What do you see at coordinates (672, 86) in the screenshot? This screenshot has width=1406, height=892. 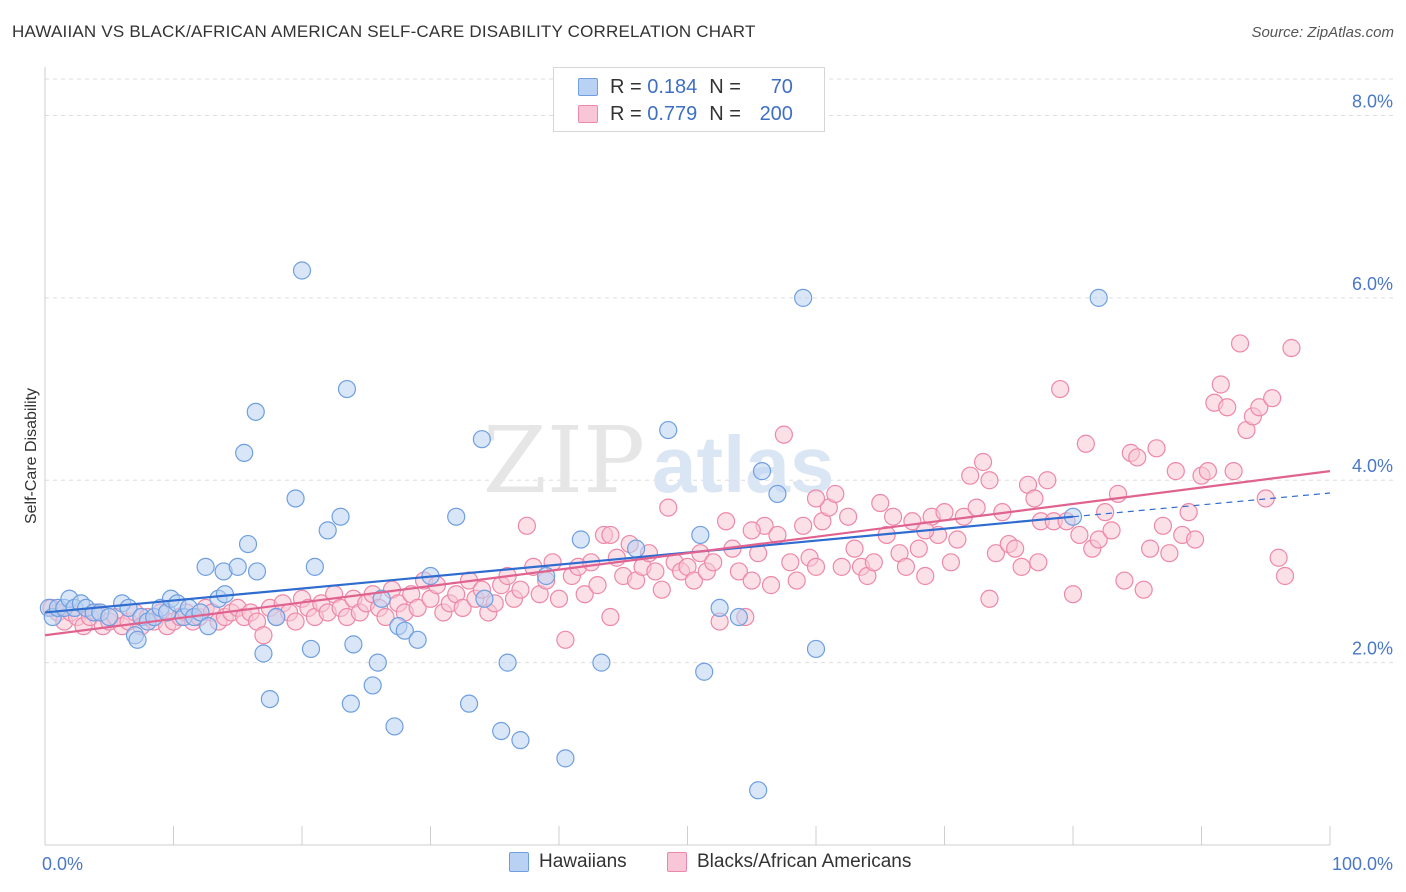 I see `legend-r-value: 0.184` at bounding box center [672, 86].